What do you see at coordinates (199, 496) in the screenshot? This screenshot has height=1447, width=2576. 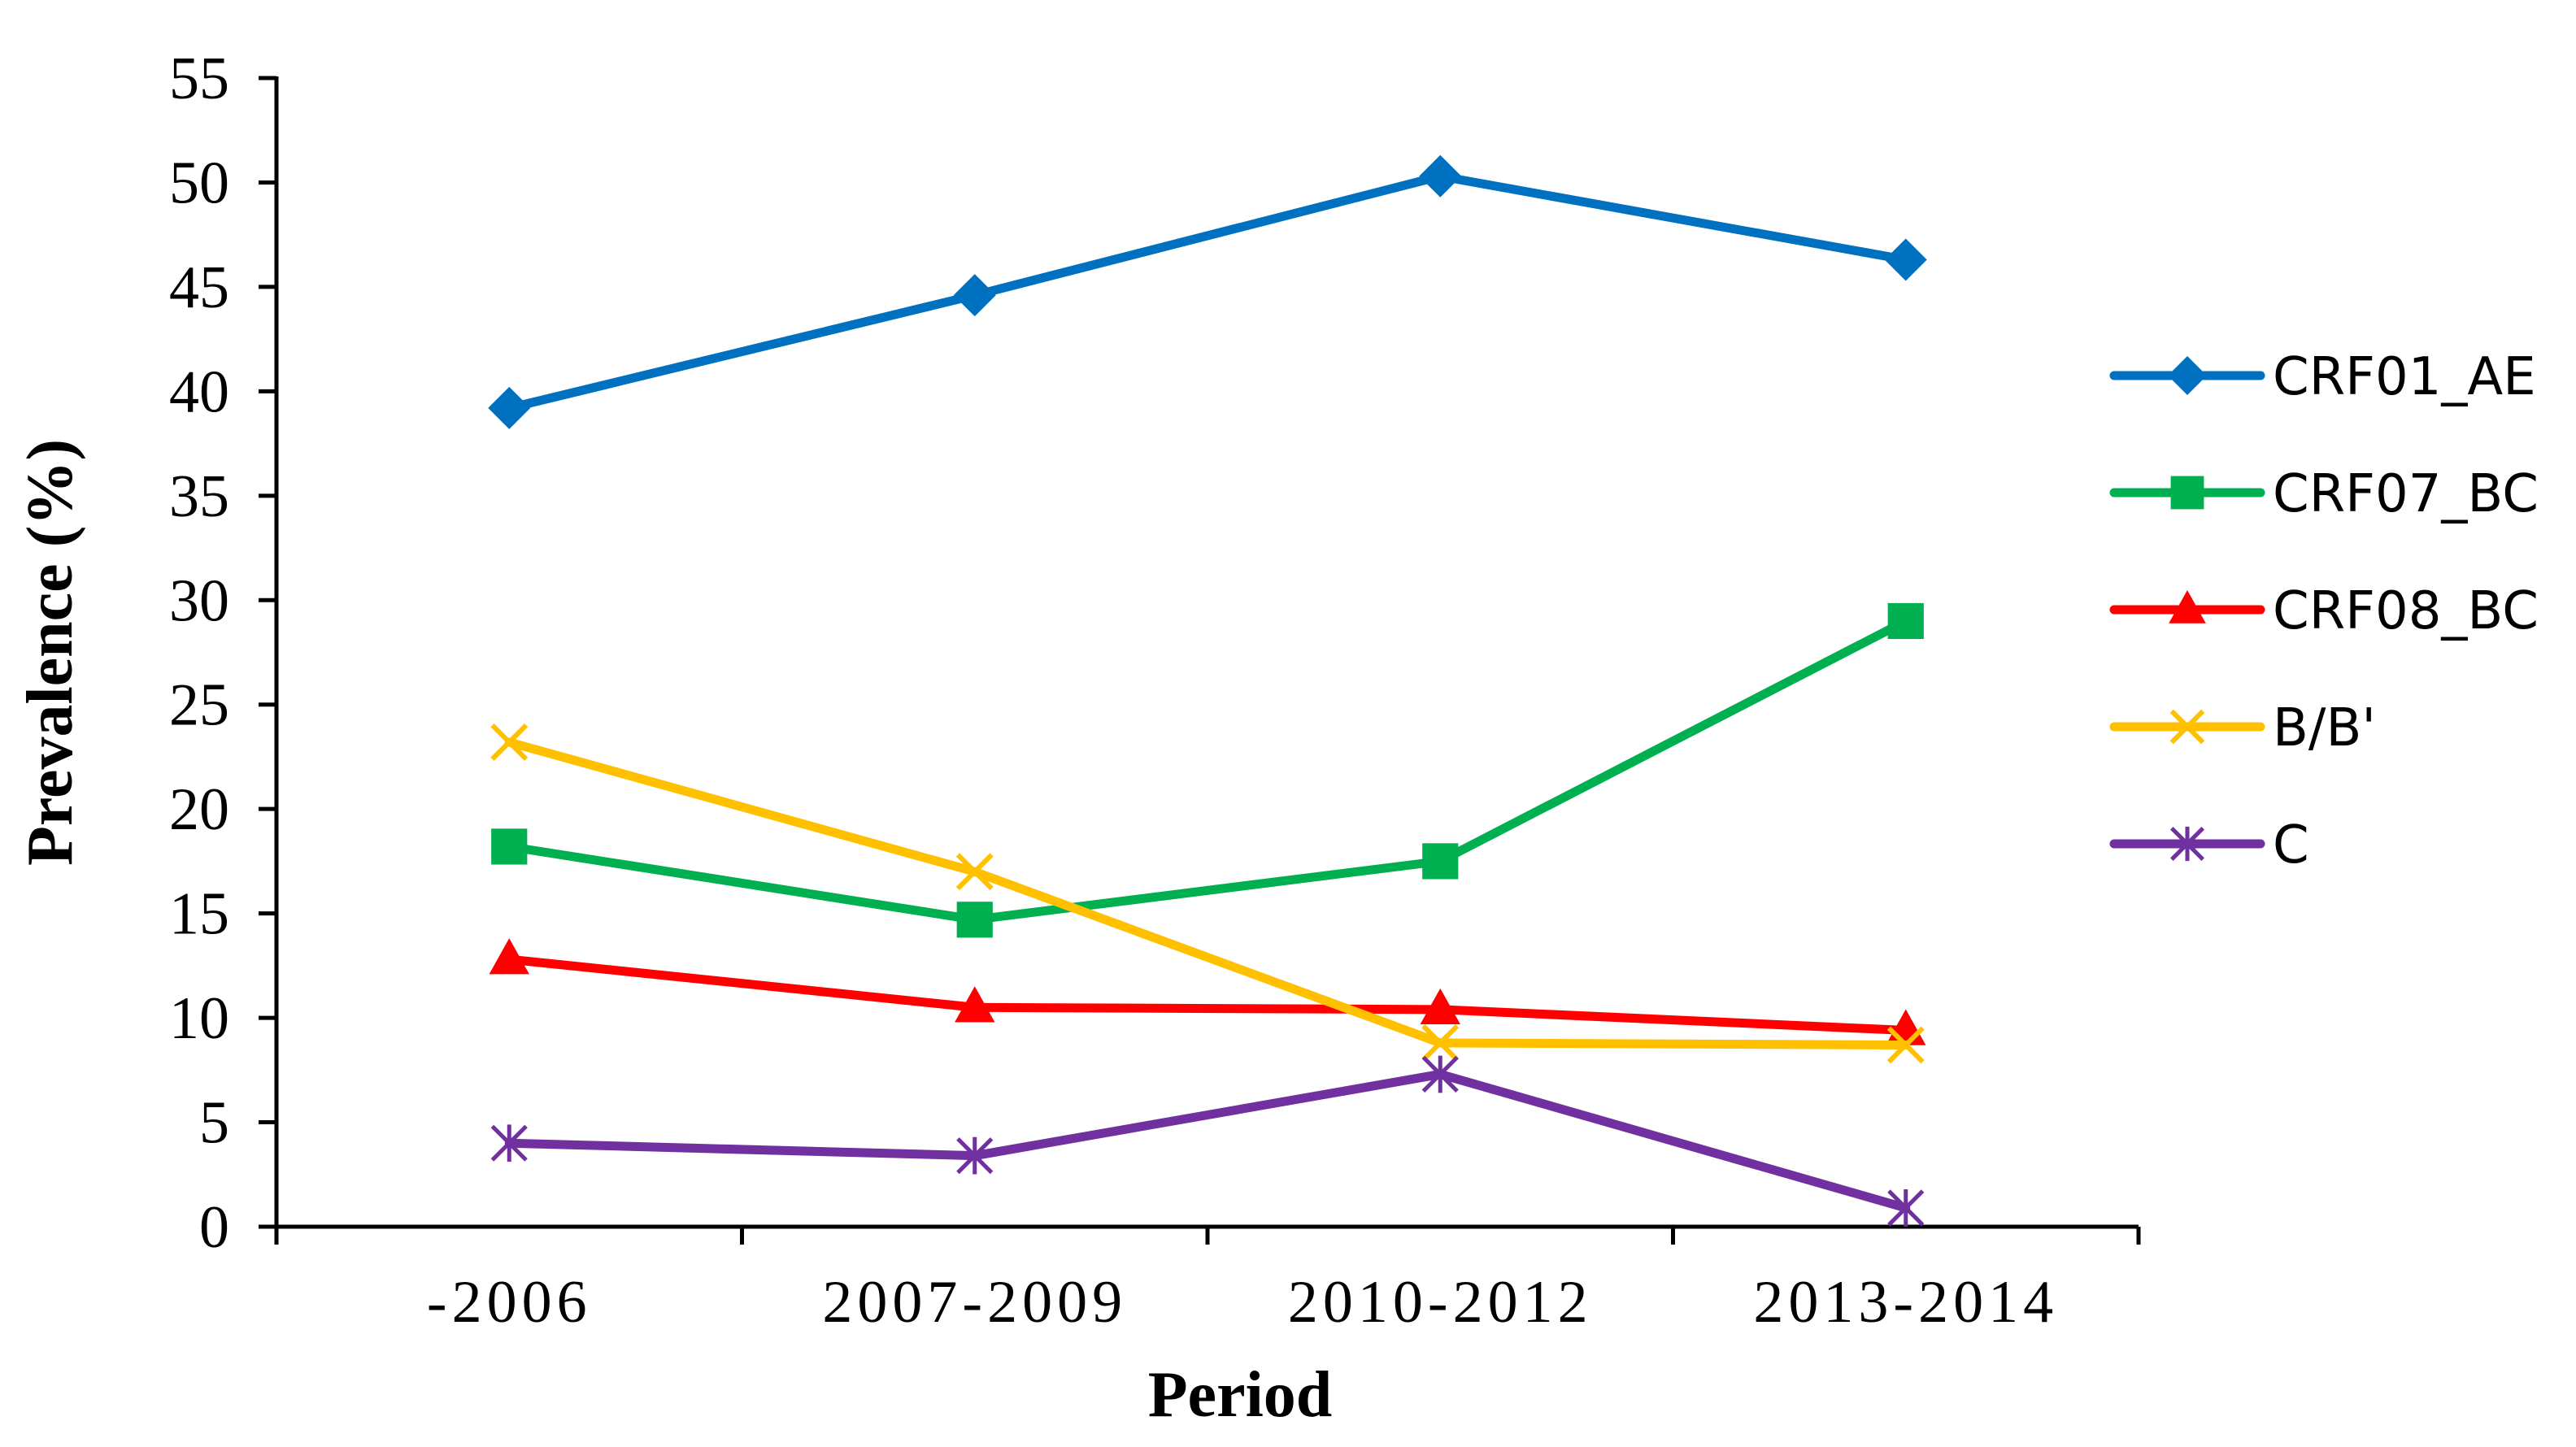 I see `y-tick-label: 35` at bounding box center [199, 496].